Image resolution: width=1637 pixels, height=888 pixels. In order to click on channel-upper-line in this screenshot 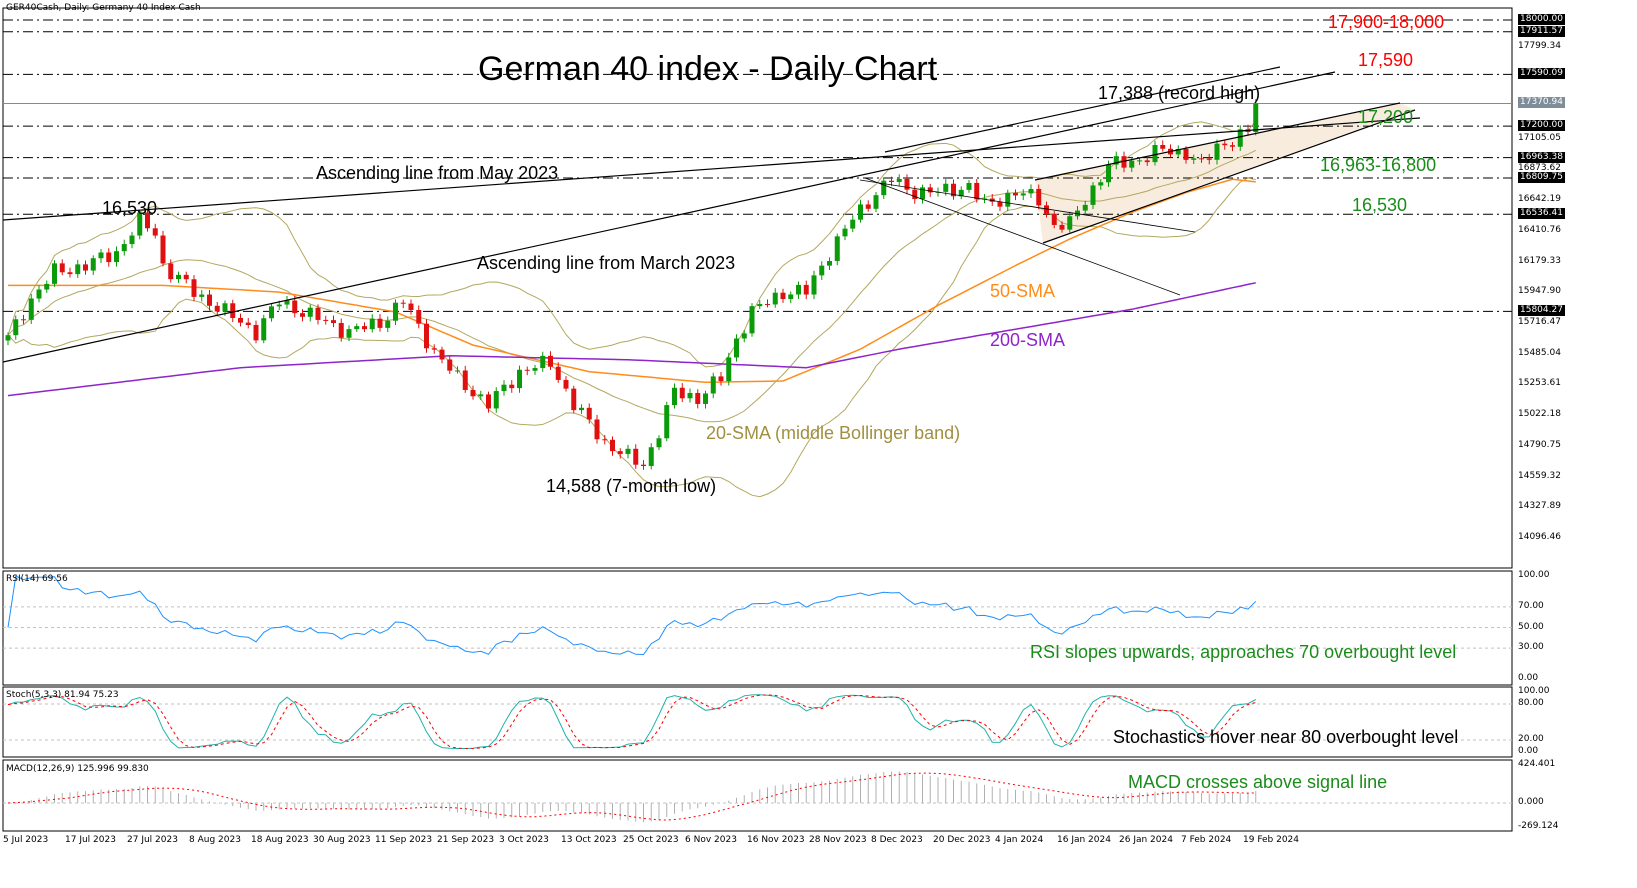, I will do `click(1217, 141)`.